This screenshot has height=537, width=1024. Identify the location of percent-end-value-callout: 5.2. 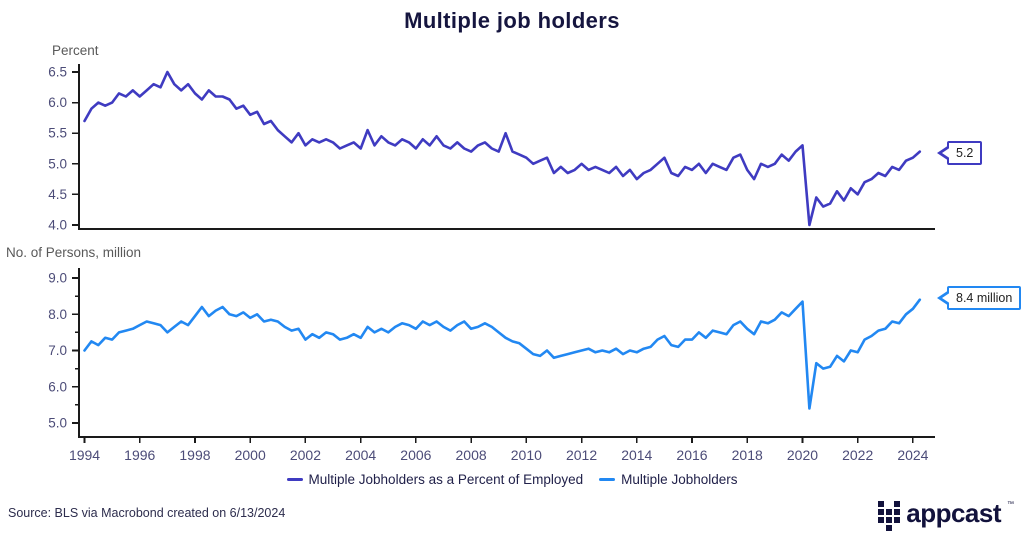
(965, 153).